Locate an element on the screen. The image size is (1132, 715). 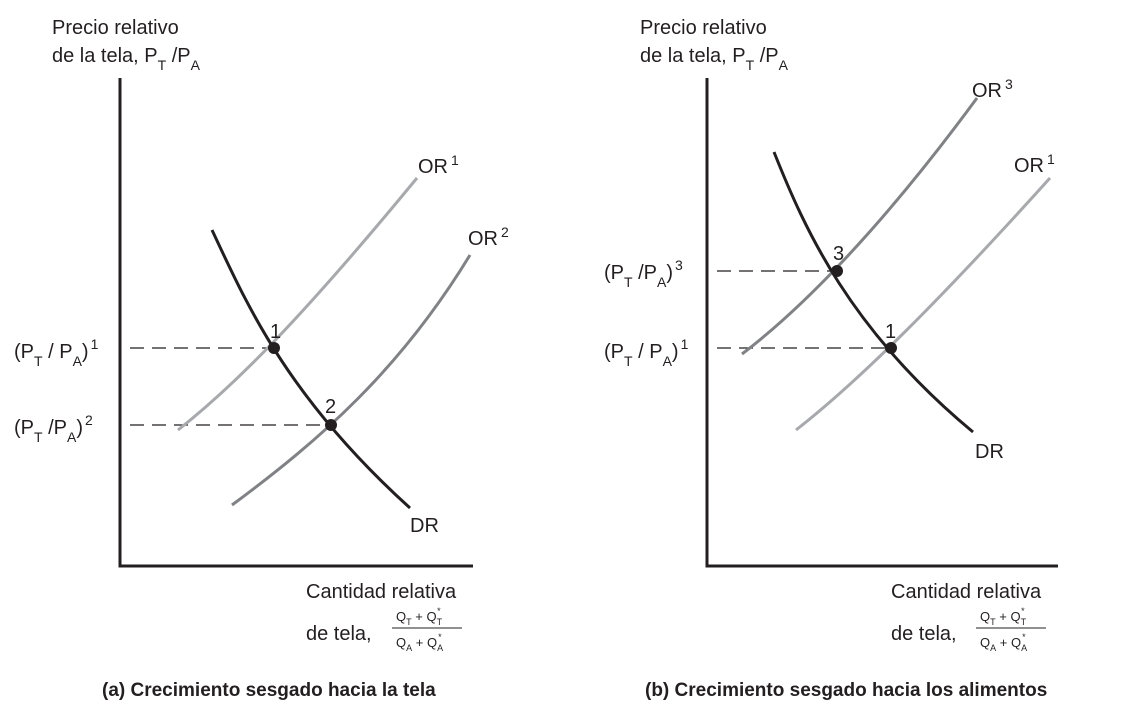
panel-a-x-axis-label-line1: Cantidad relativa is located at coordinates (381, 592).